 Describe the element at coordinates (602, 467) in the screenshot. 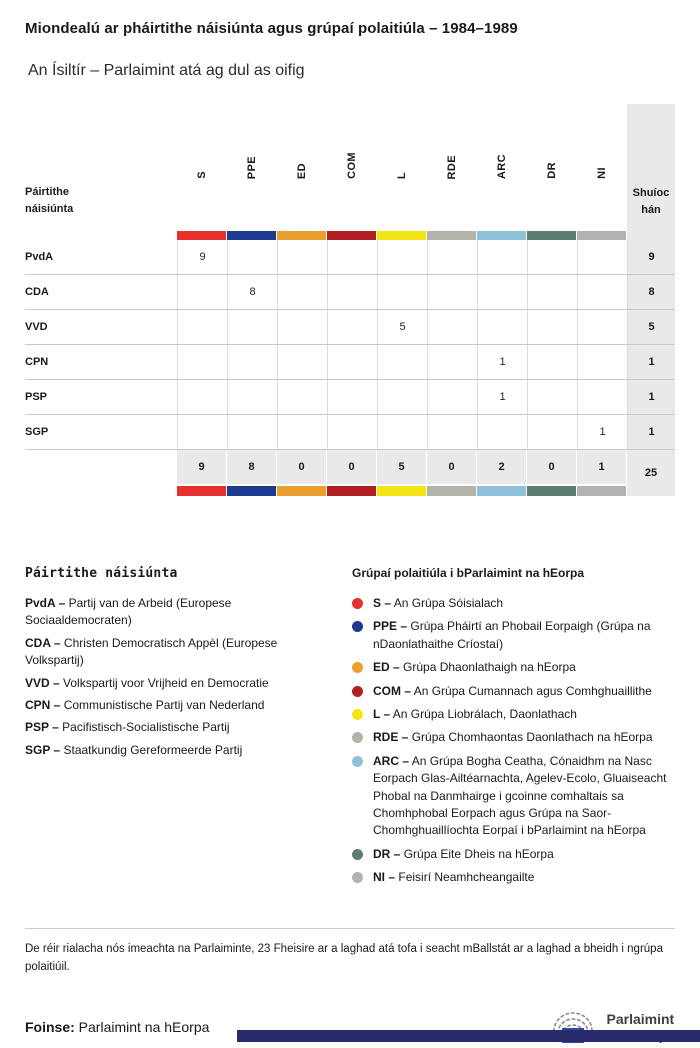

I see `total-value: 1` at that location.